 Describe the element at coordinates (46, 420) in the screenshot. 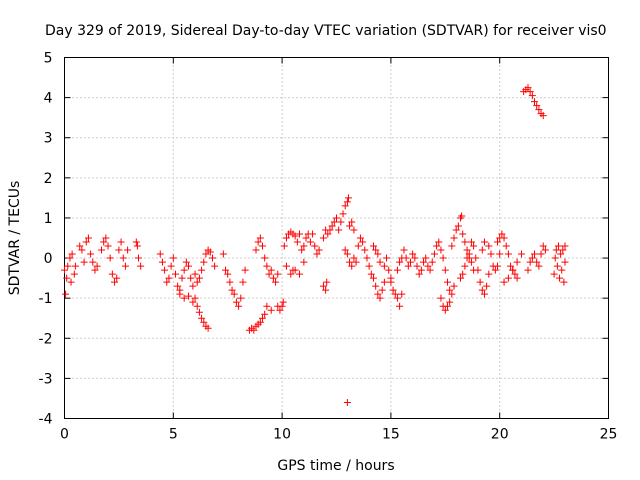

I see `y-tick-label: -4` at that location.